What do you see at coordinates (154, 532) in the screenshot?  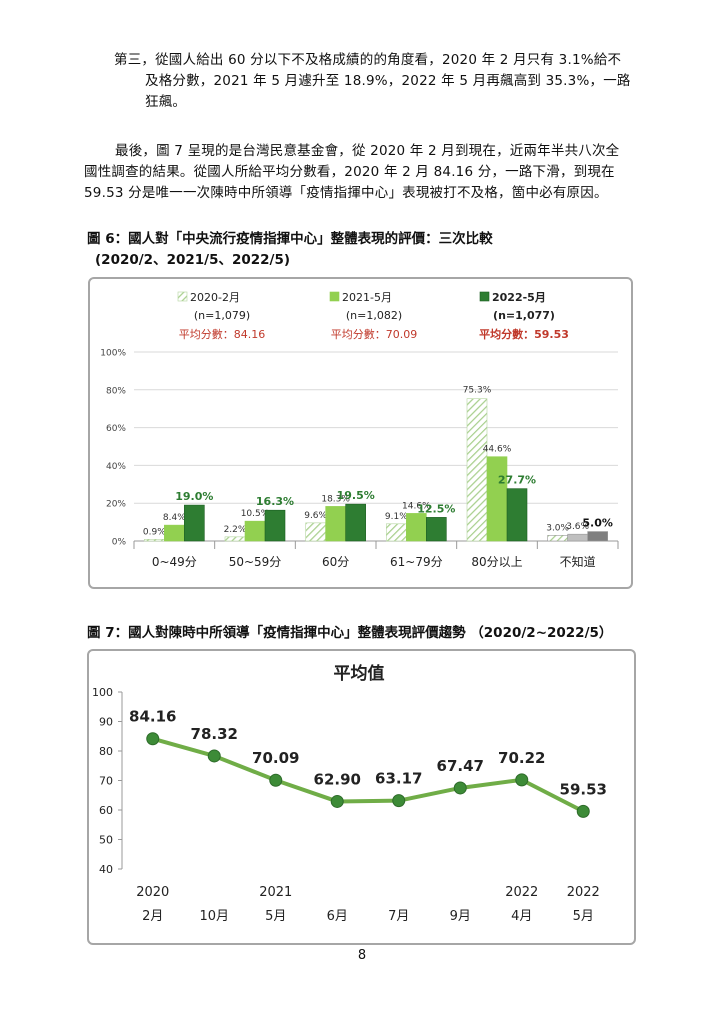 I see `data-label: 0.9%` at bounding box center [154, 532].